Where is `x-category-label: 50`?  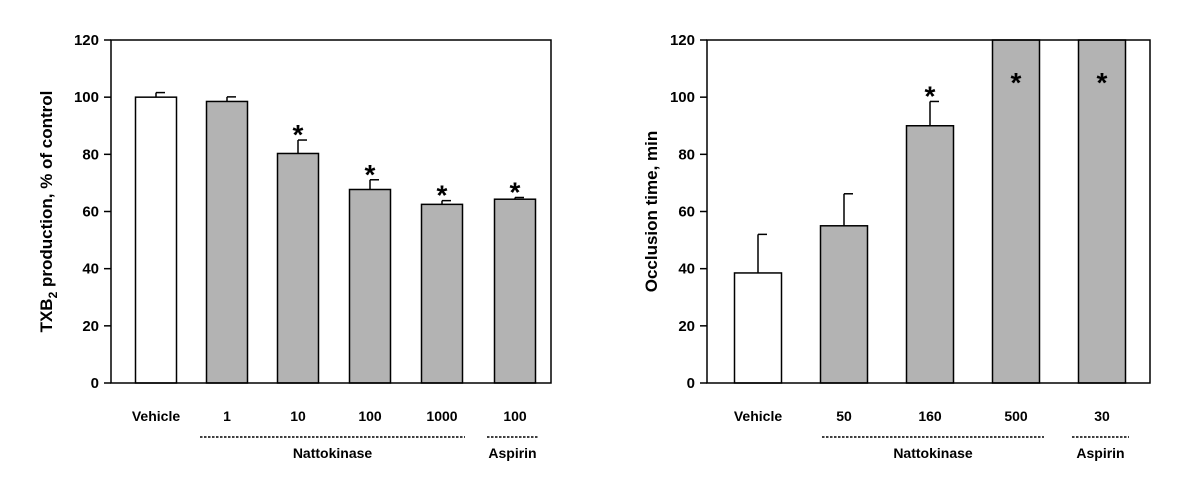
x-category-label: 50 is located at coordinates (844, 416).